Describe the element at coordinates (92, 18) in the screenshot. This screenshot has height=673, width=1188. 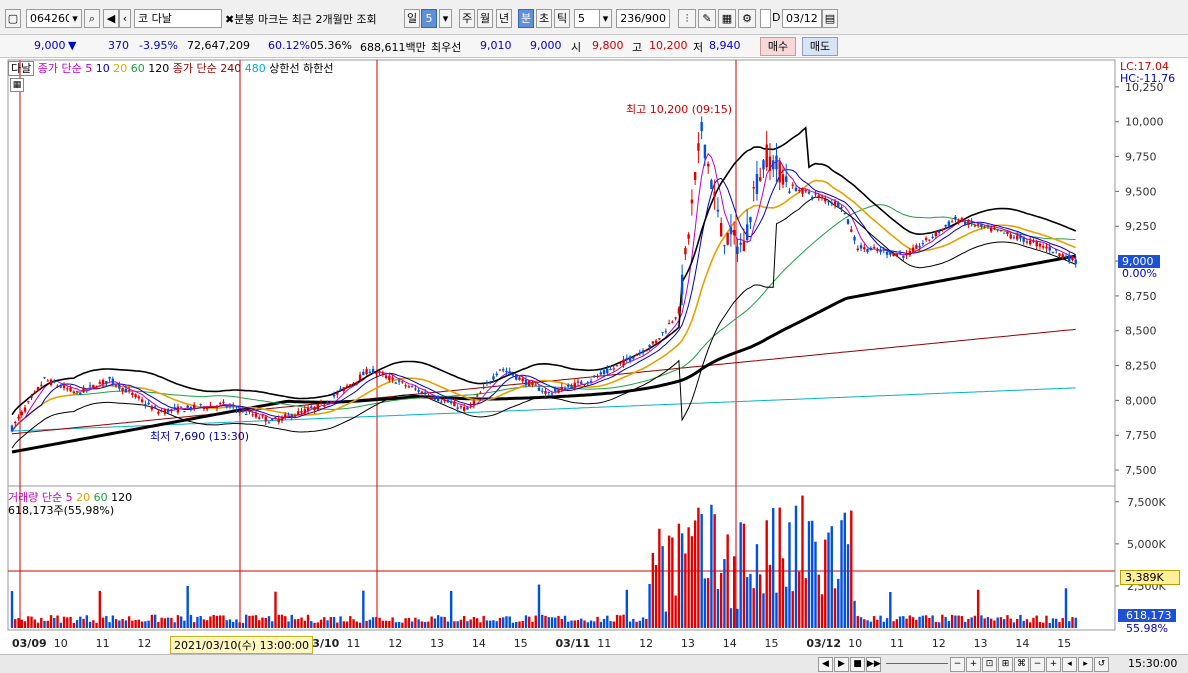
I see `search-icon: ⌕` at that location.